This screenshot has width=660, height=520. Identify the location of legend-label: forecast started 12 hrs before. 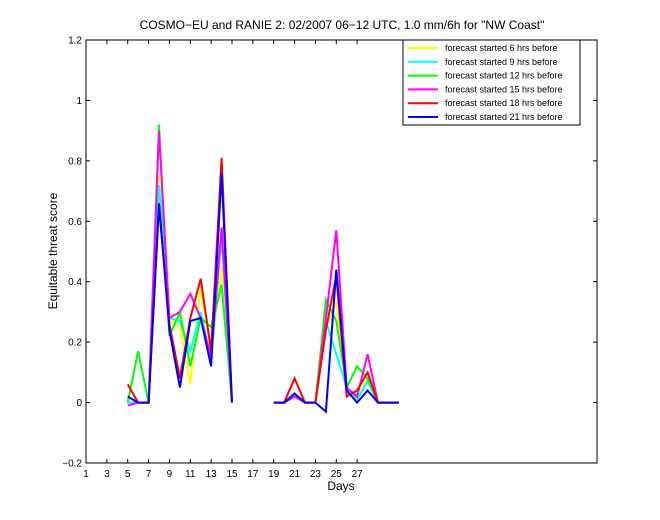
(504, 76).